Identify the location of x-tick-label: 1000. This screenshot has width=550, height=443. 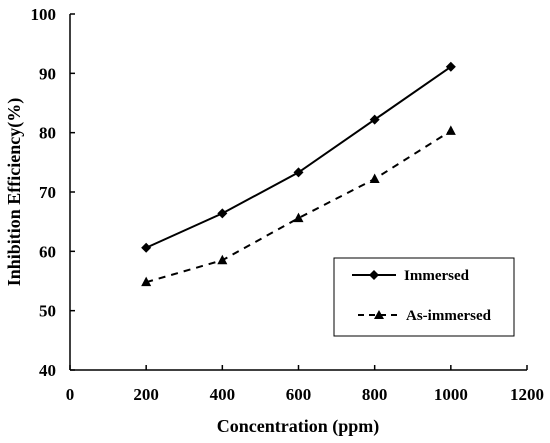
(451, 394).